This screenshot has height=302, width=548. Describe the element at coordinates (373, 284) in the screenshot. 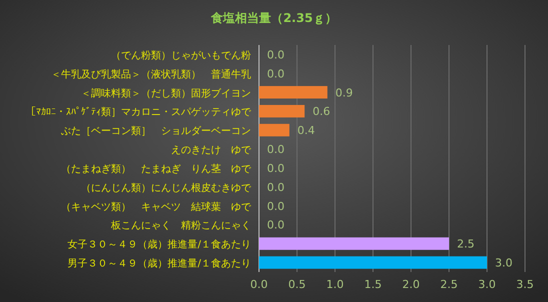

I see `x-tick-label: 1.5` at that location.